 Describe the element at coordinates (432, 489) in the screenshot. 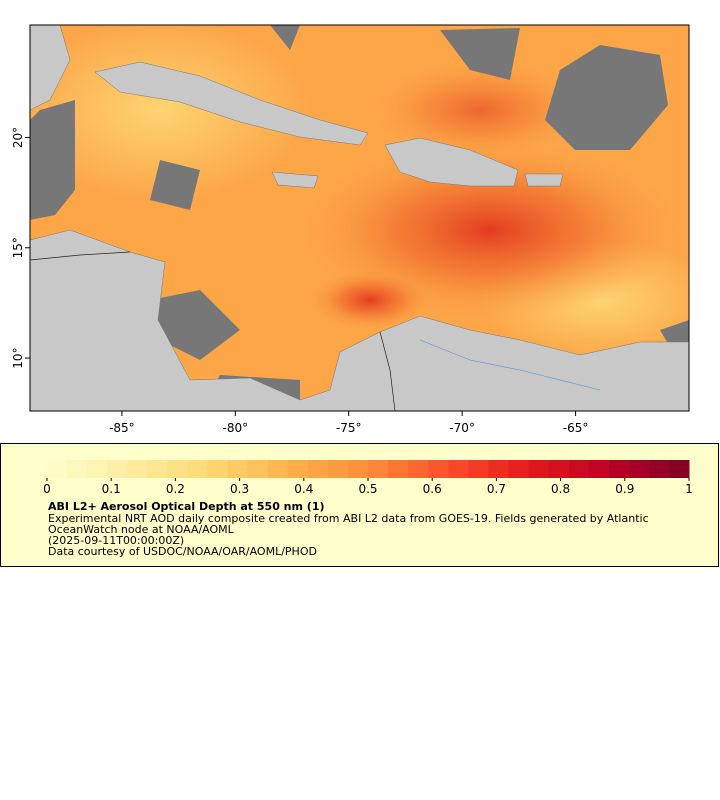

I see `colorbar-tick-label: 0.6` at that location.